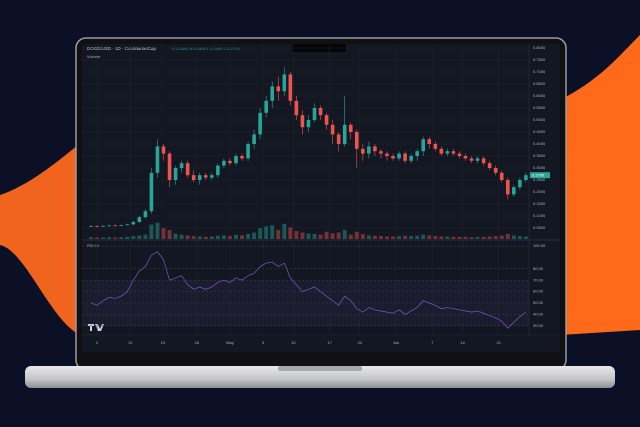  Describe the element at coordinates (263, 342) in the screenshot. I see `x-tick-label: 3` at that location.